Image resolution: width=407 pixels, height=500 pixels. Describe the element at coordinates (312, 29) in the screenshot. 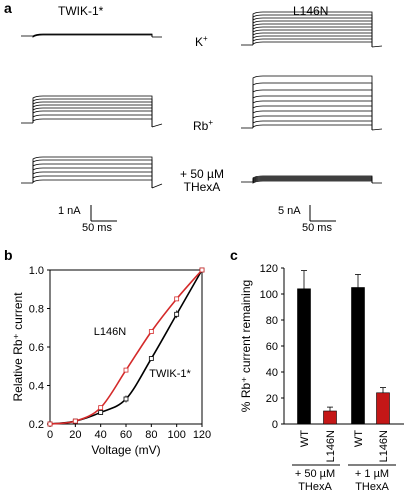

I see `l146n-k-traces` at that location.